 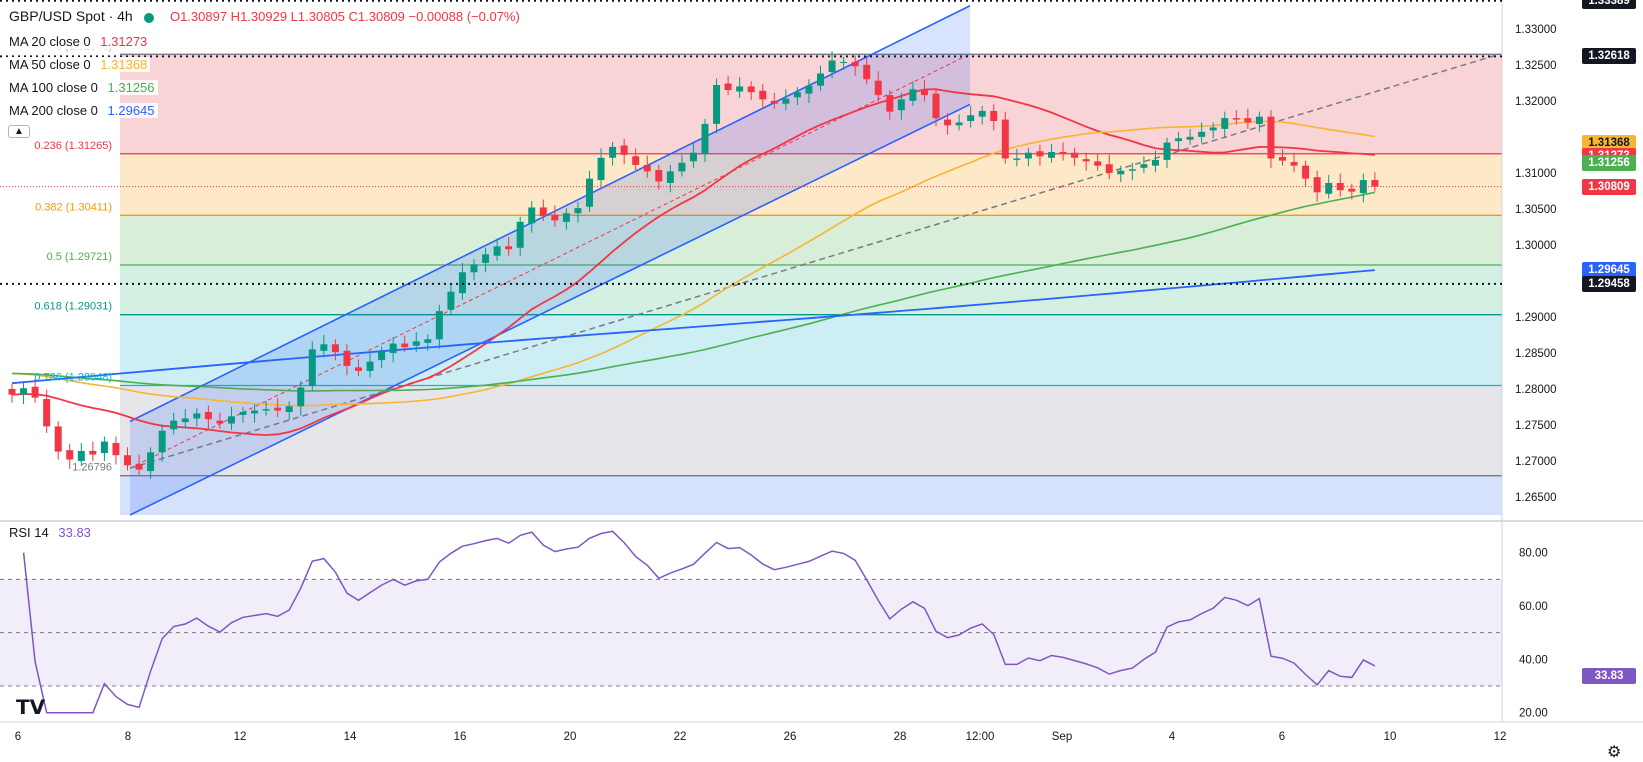 What do you see at coordinates (1172, 737) in the screenshot?
I see `time-tick-label: 4` at bounding box center [1172, 737].